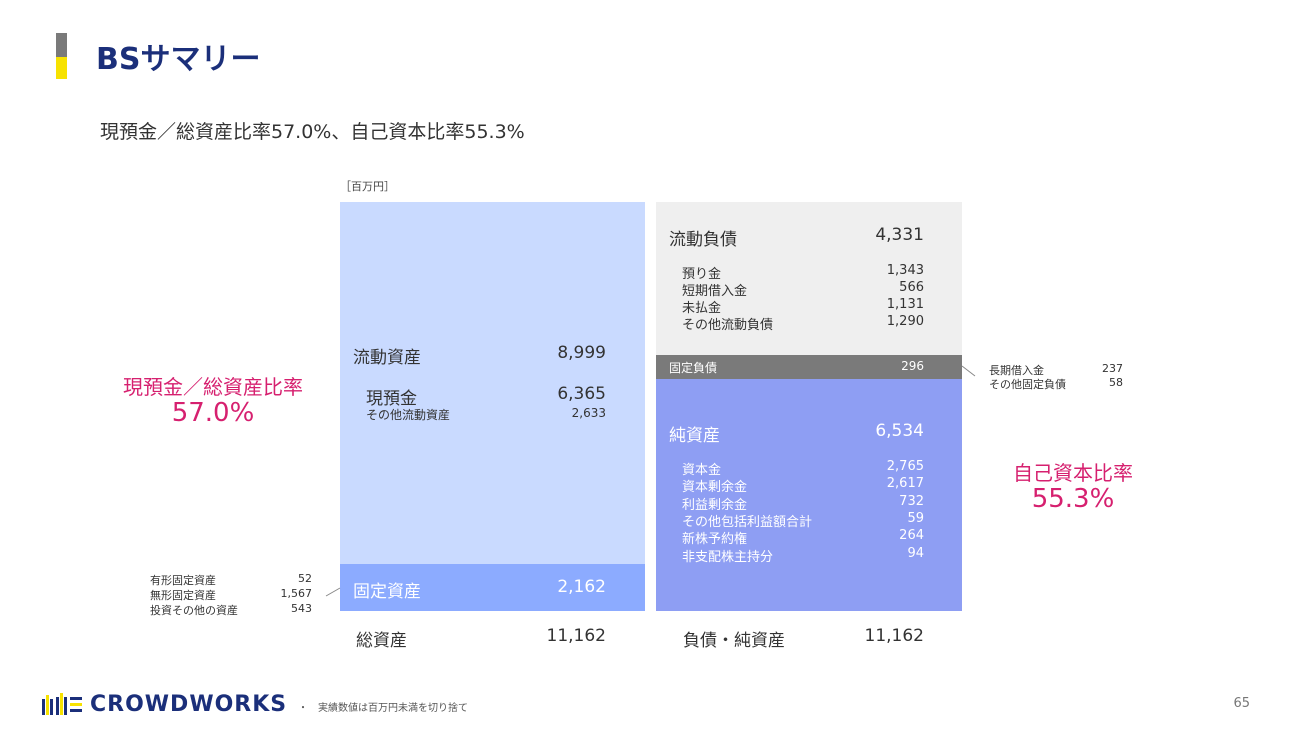 The image size is (1300, 731). I want to click on net-assets-label: 純資産, so click(694, 436).